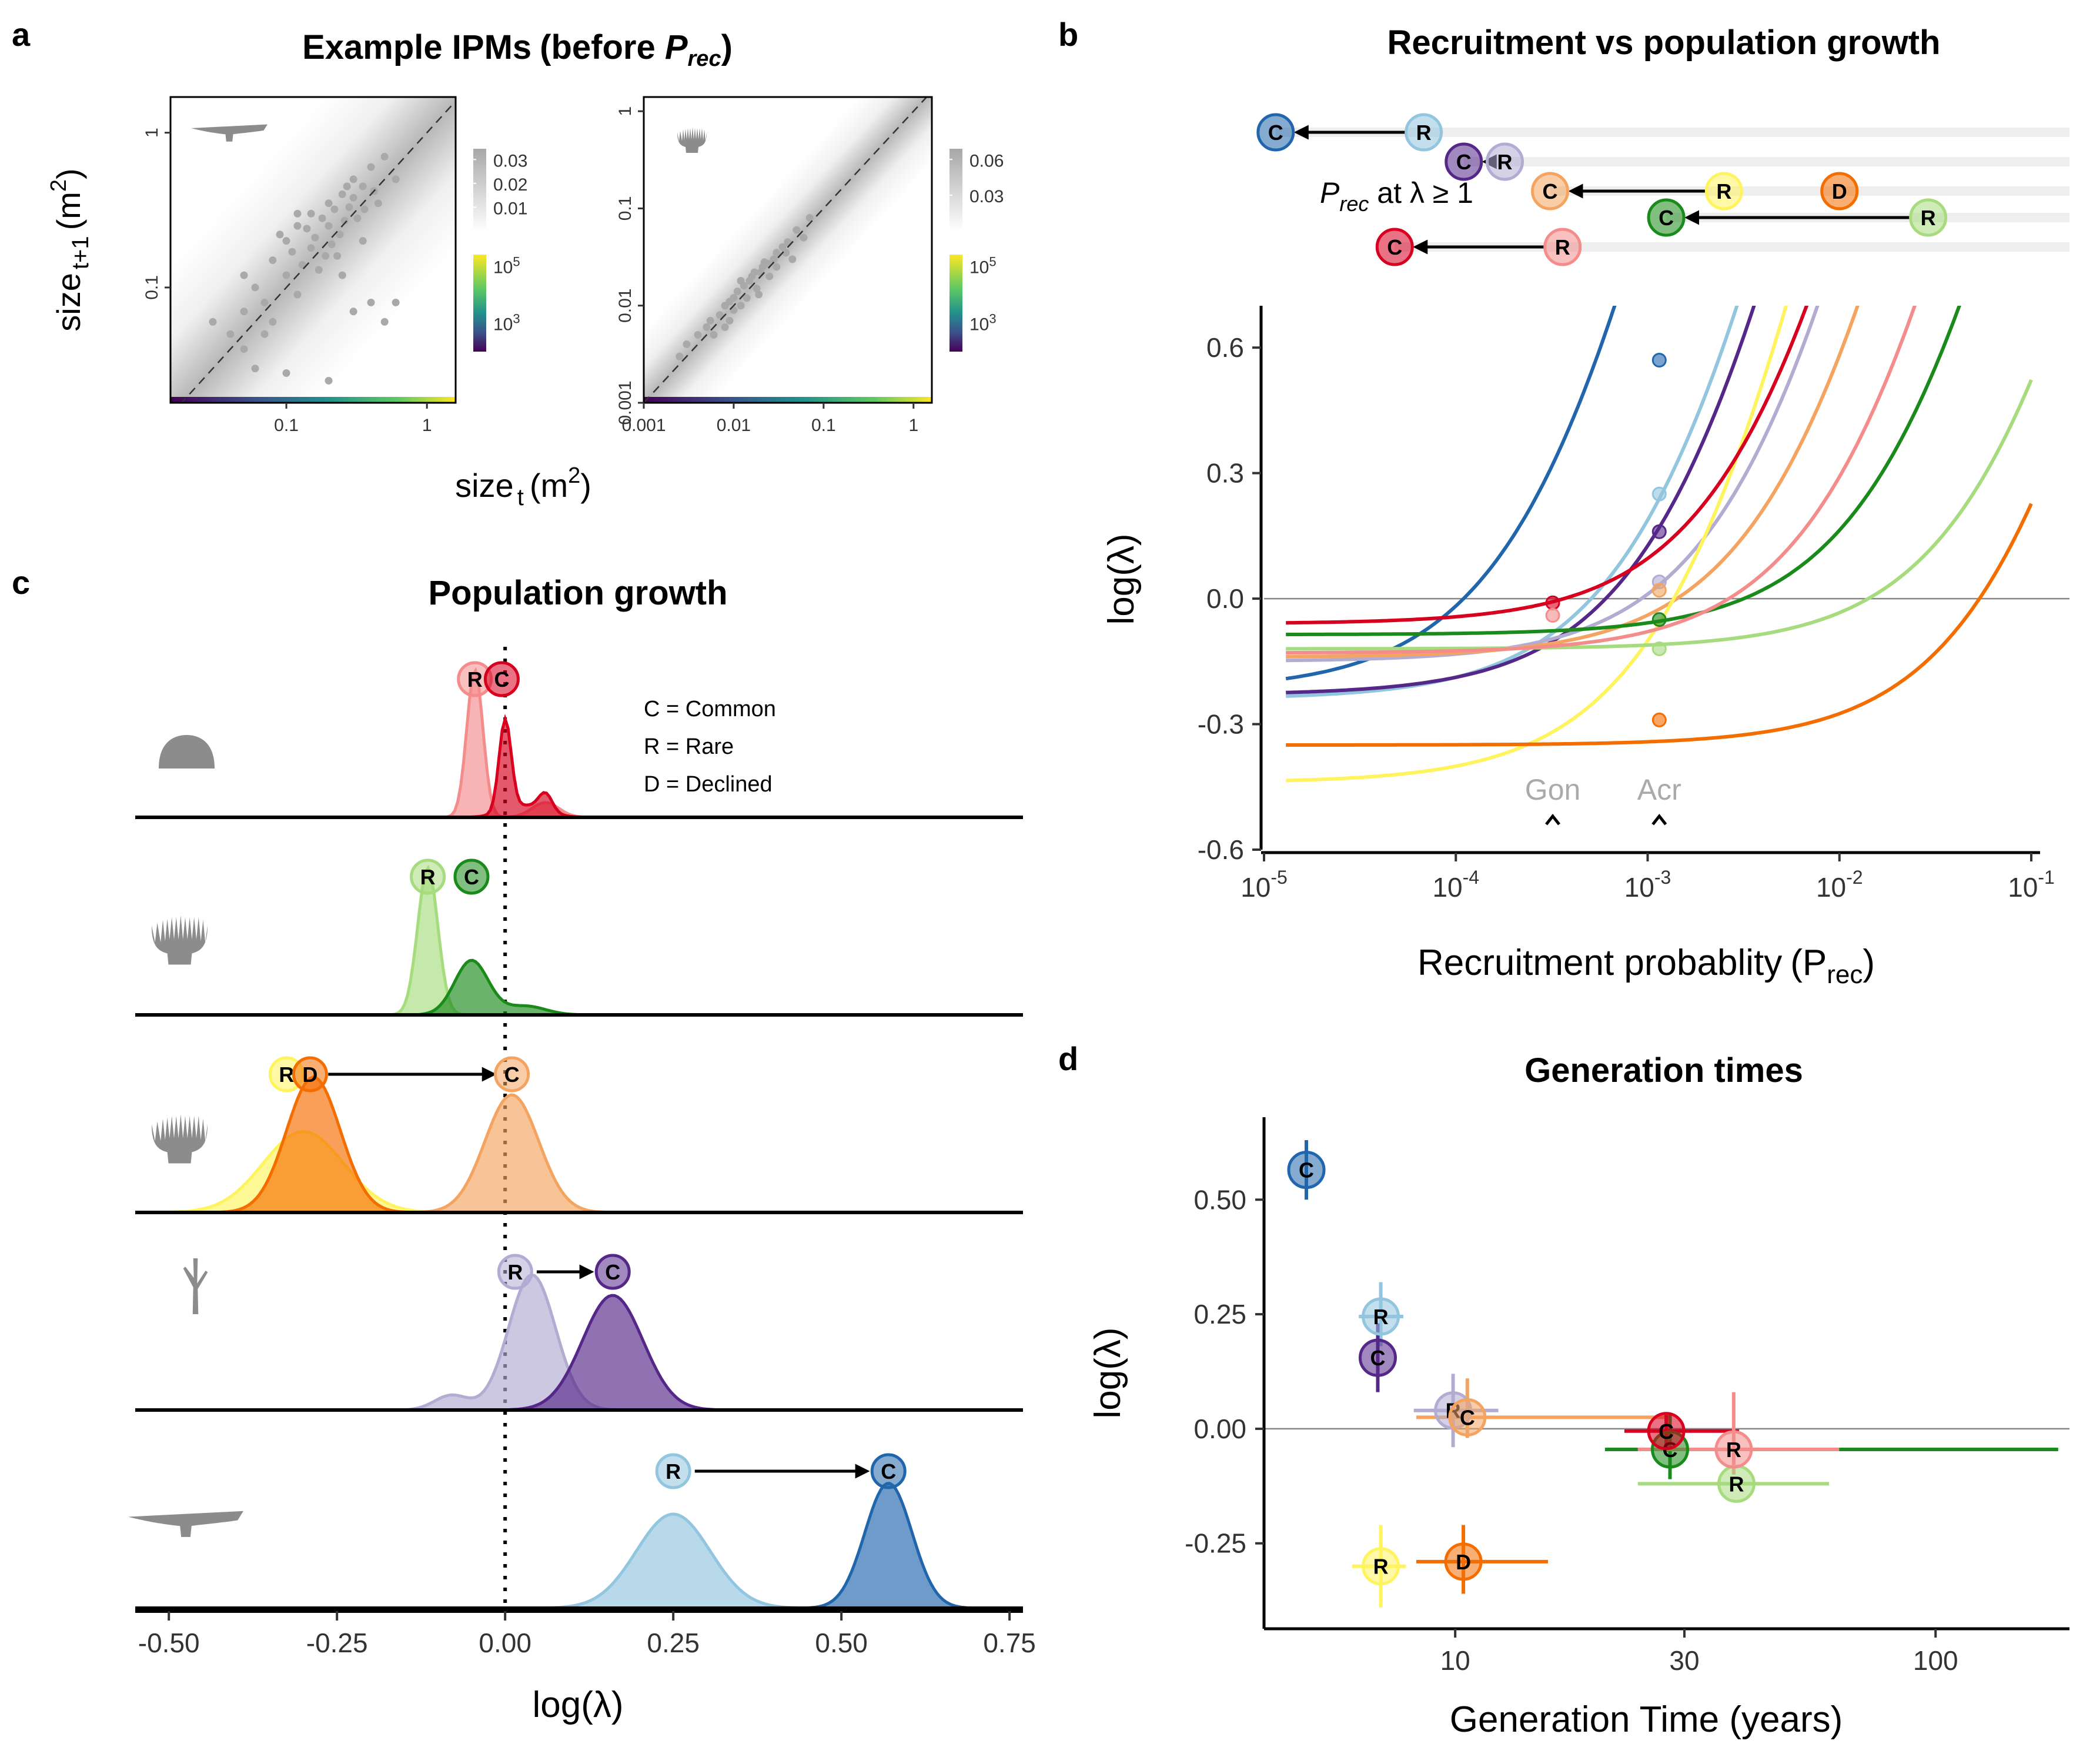 This screenshot has width=2083, height=1764. Describe the element at coordinates (1869, 963) in the screenshot. I see `x-title-close: )` at that location.